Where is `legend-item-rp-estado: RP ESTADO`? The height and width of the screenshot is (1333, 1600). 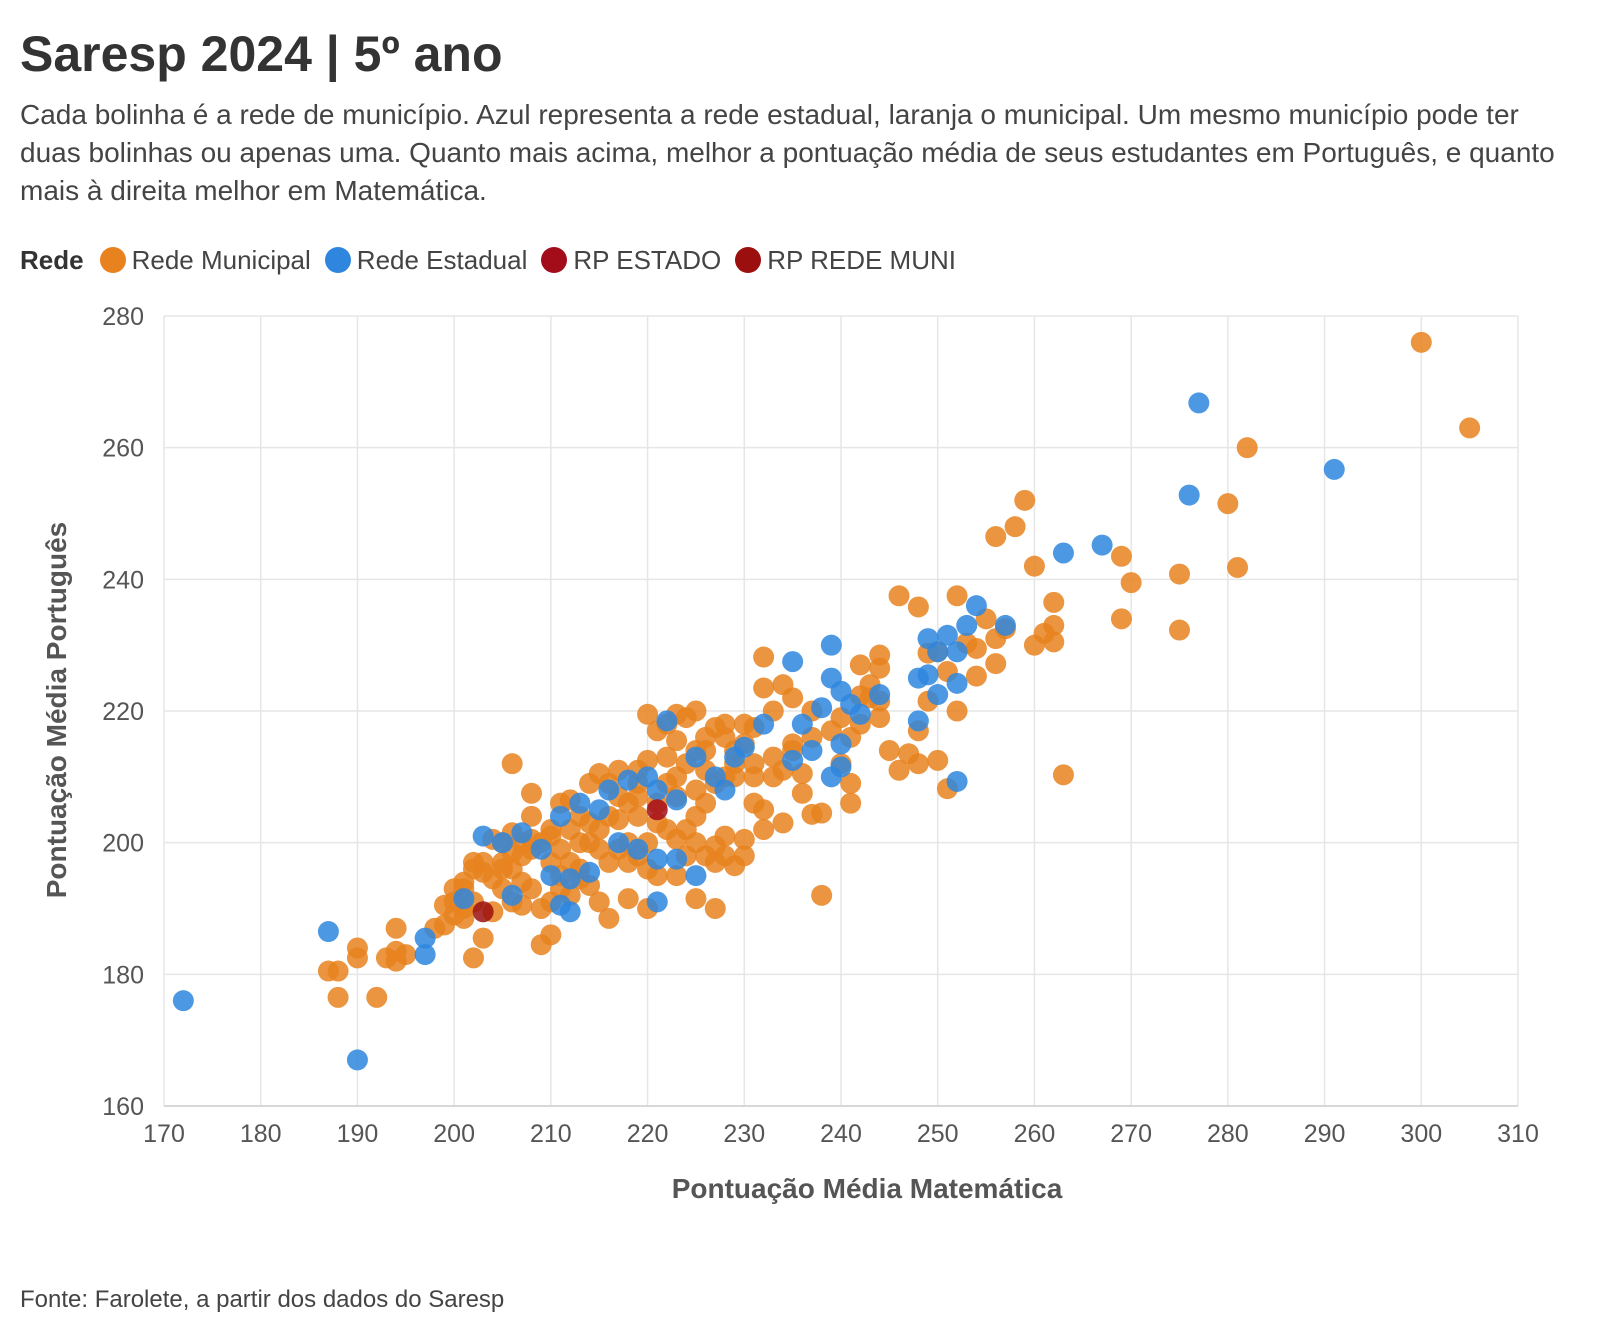 legend-item-rp-estado: RP ESTADO is located at coordinates (631, 260).